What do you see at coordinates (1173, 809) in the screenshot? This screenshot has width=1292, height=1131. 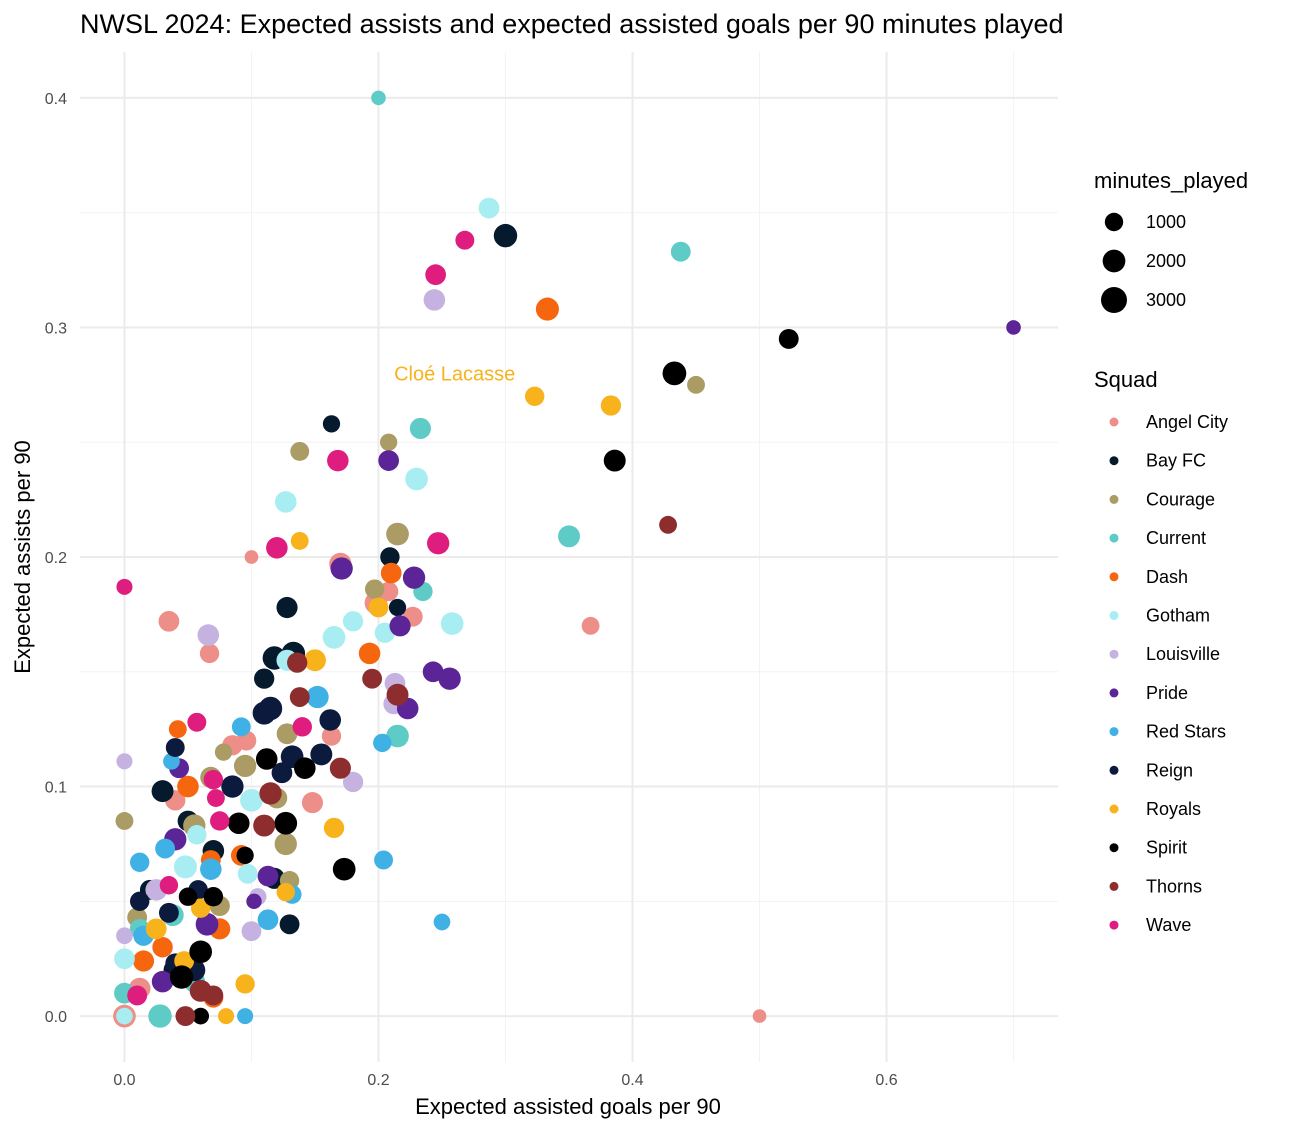 I see `squad-legend-label: Royals` at bounding box center [1173, 809].